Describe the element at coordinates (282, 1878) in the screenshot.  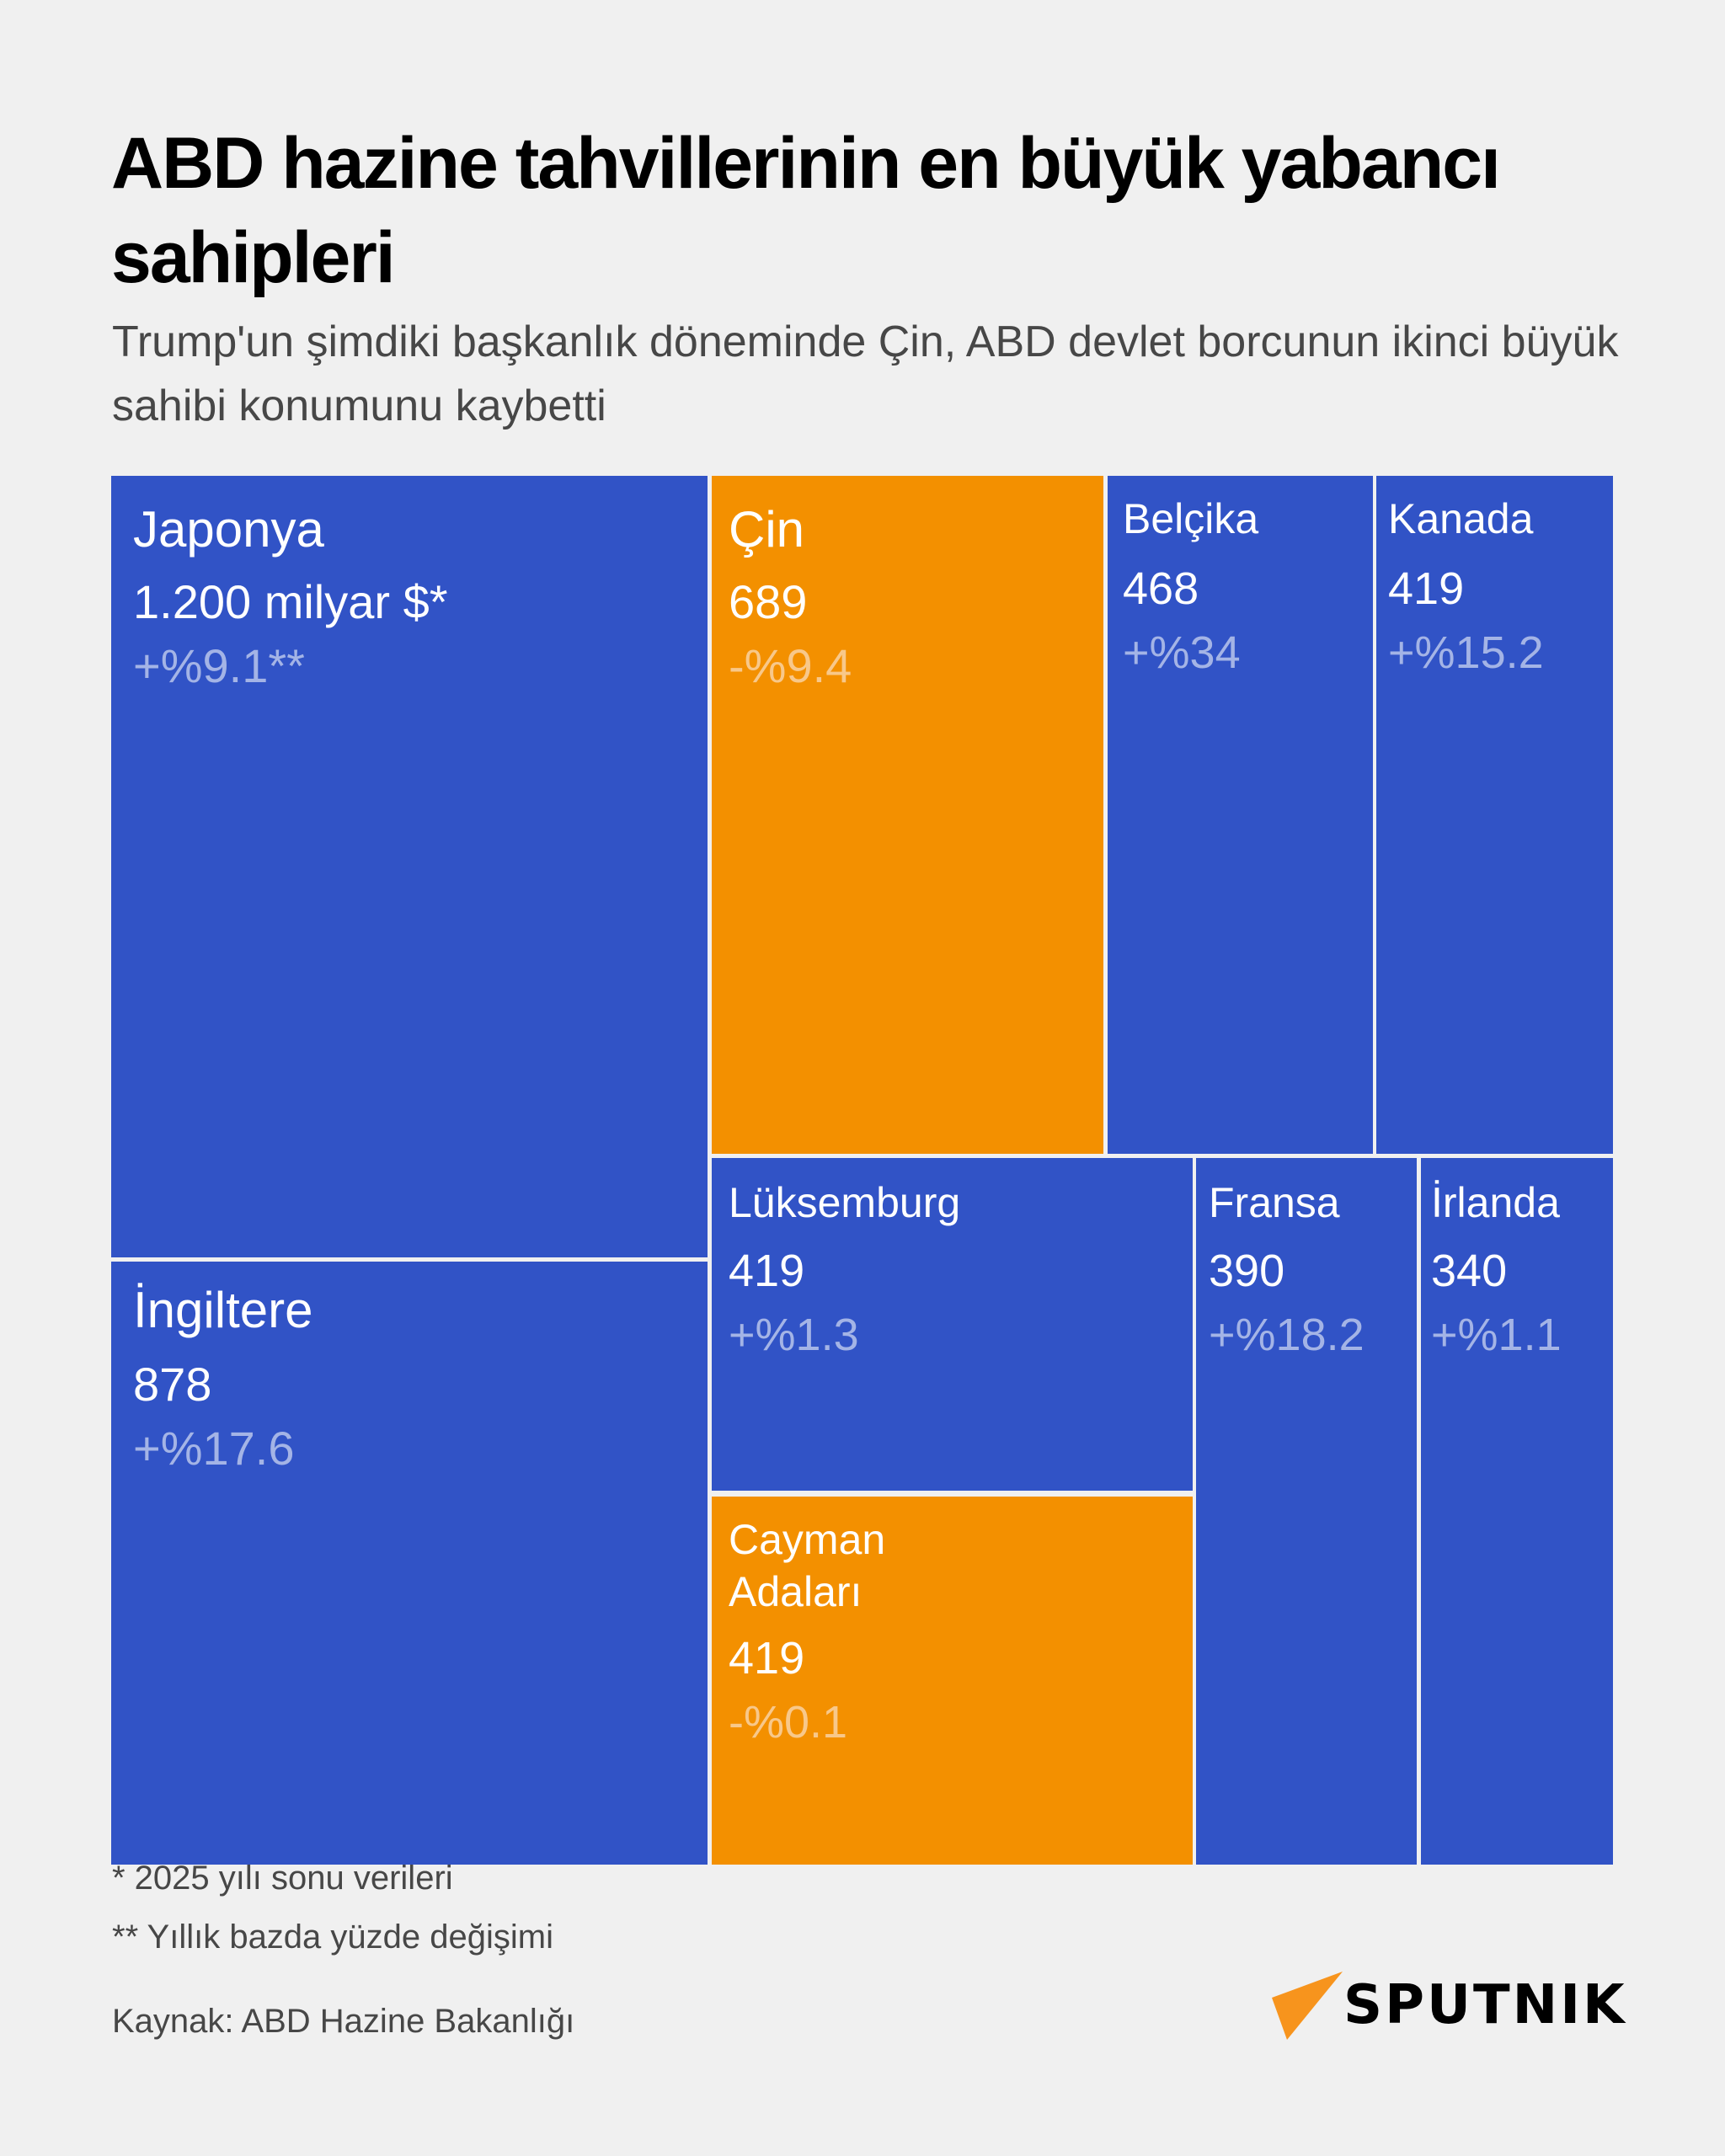
I see `footnote-year-end: * 2025 yılı sonu verileri` at that location.